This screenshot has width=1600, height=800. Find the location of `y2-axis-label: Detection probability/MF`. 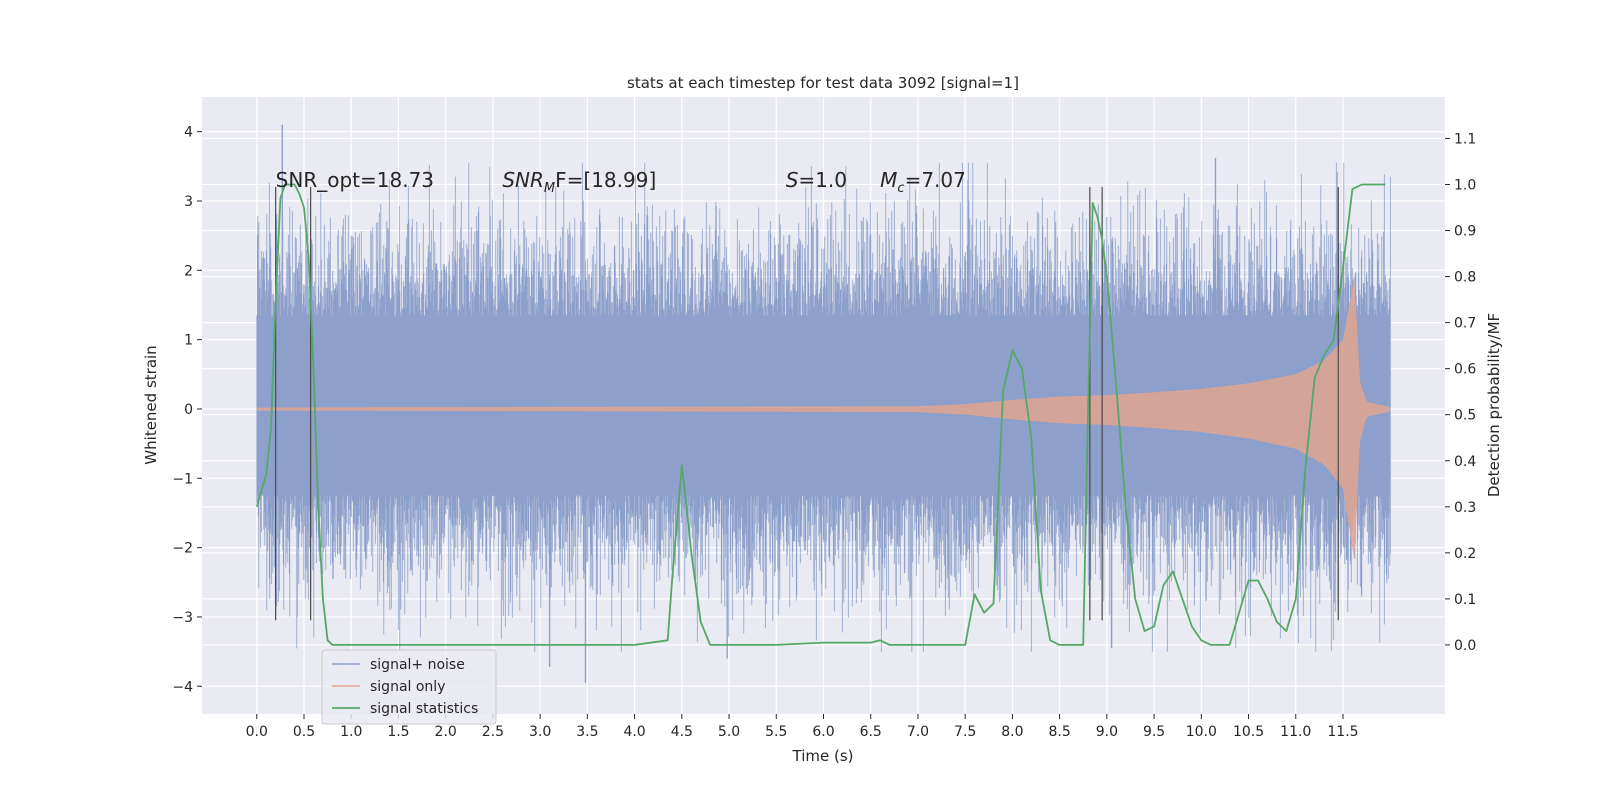

y2-axis-label: Detection probability/MF is located at coordinates (1494, 405).